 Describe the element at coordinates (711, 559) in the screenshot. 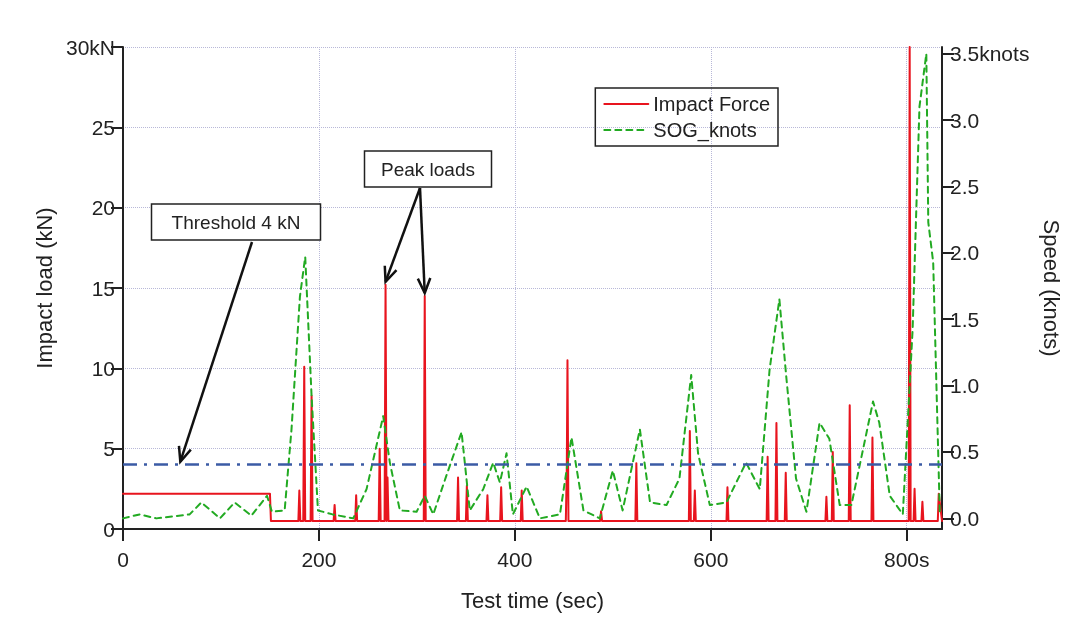

I see `x-tick-label: 600` at that location.